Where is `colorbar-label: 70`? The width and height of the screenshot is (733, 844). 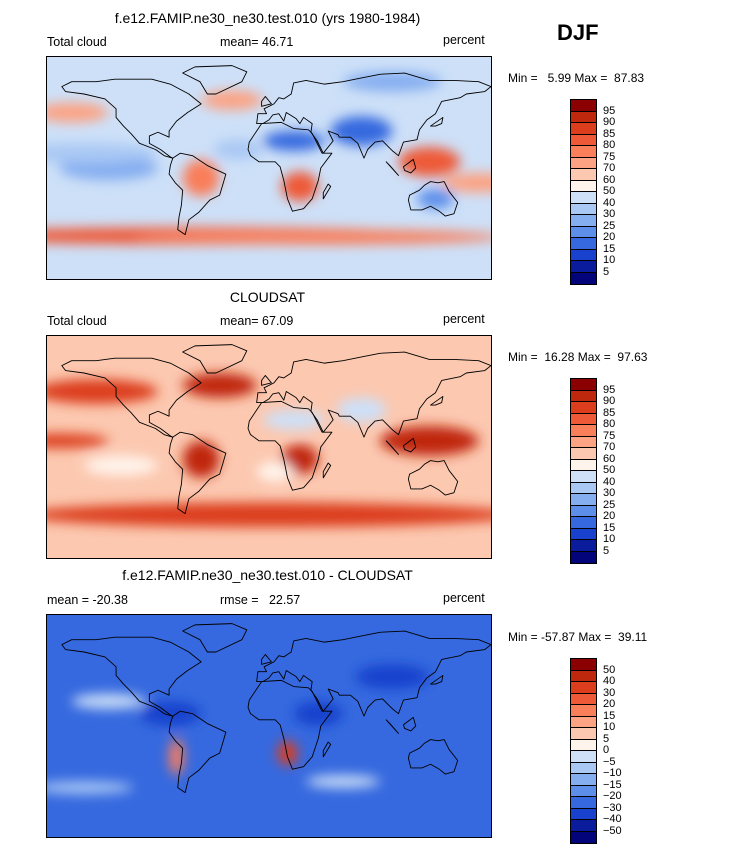
colorbar-label: 70 is located at coordinates (609, 168).